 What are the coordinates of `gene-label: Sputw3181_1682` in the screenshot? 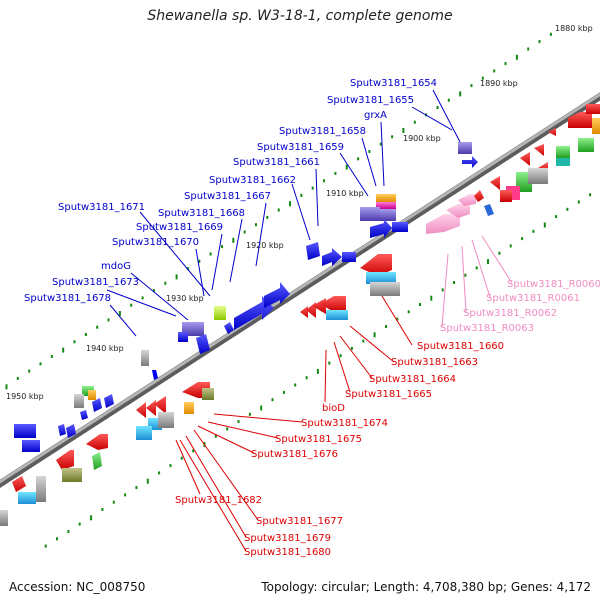 It's located at (218, 500).